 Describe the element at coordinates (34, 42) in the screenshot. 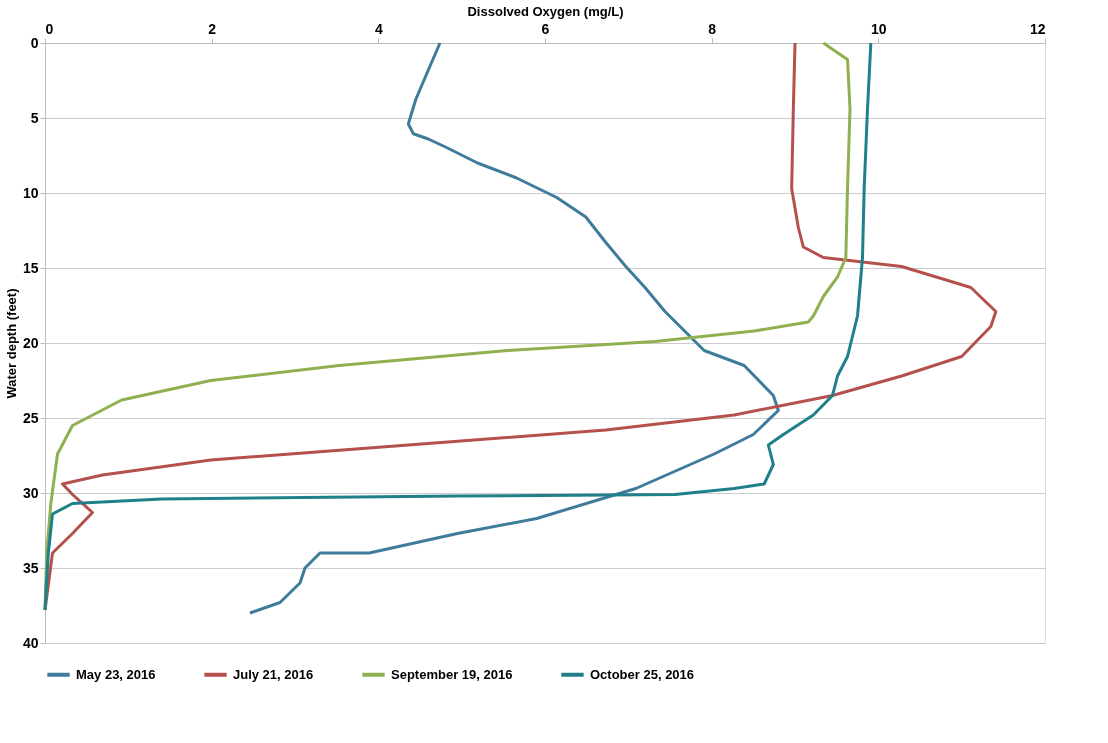

I see `y-tick-label: 0` at that location.